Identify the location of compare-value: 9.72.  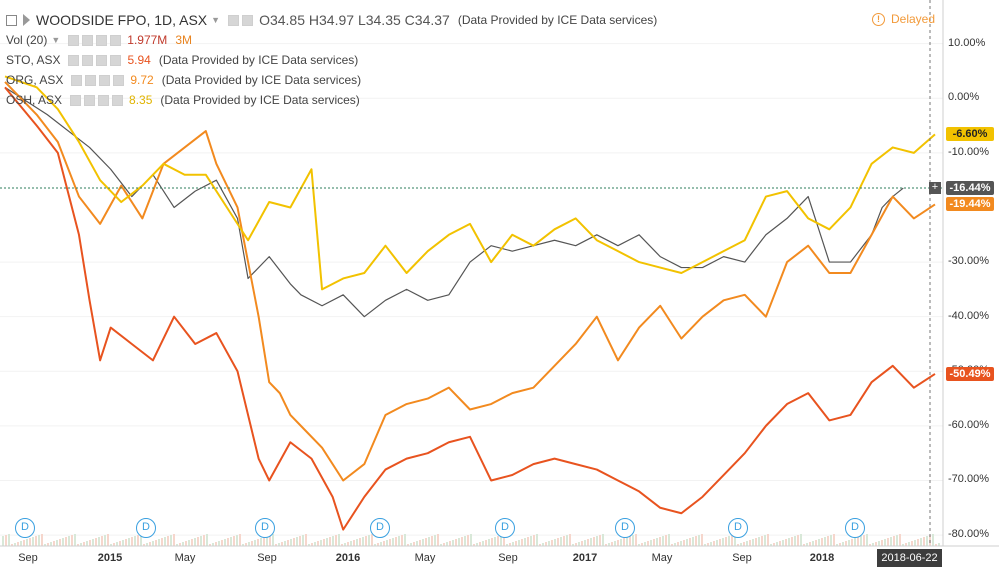
(142, 80).